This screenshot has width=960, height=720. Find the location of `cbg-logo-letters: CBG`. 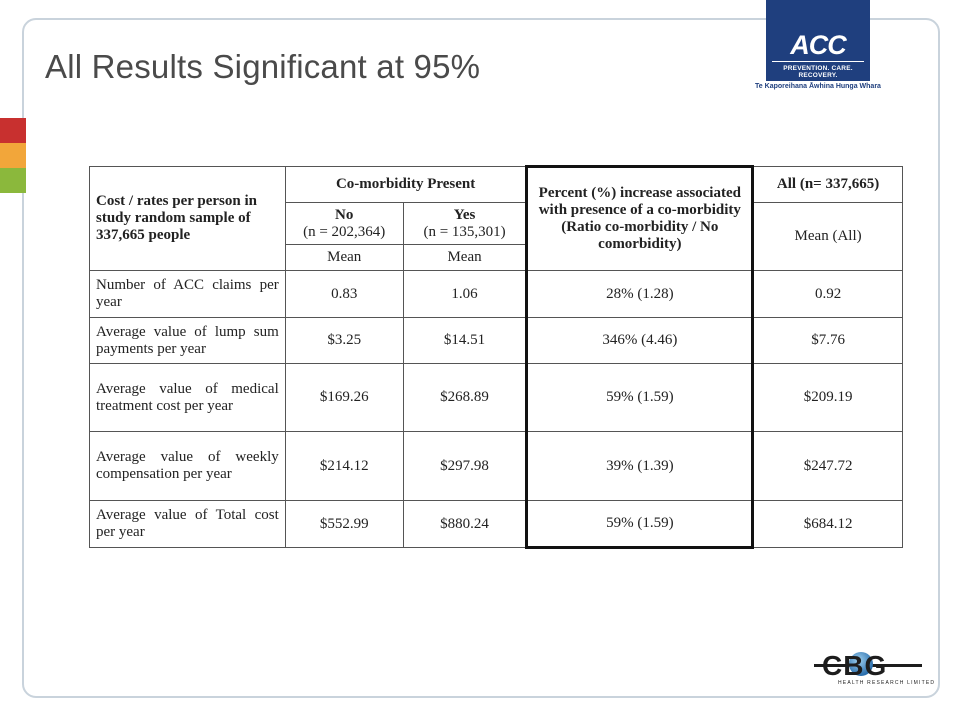

cbg-logo-letters: CBG is located at coordinates (855, 665).